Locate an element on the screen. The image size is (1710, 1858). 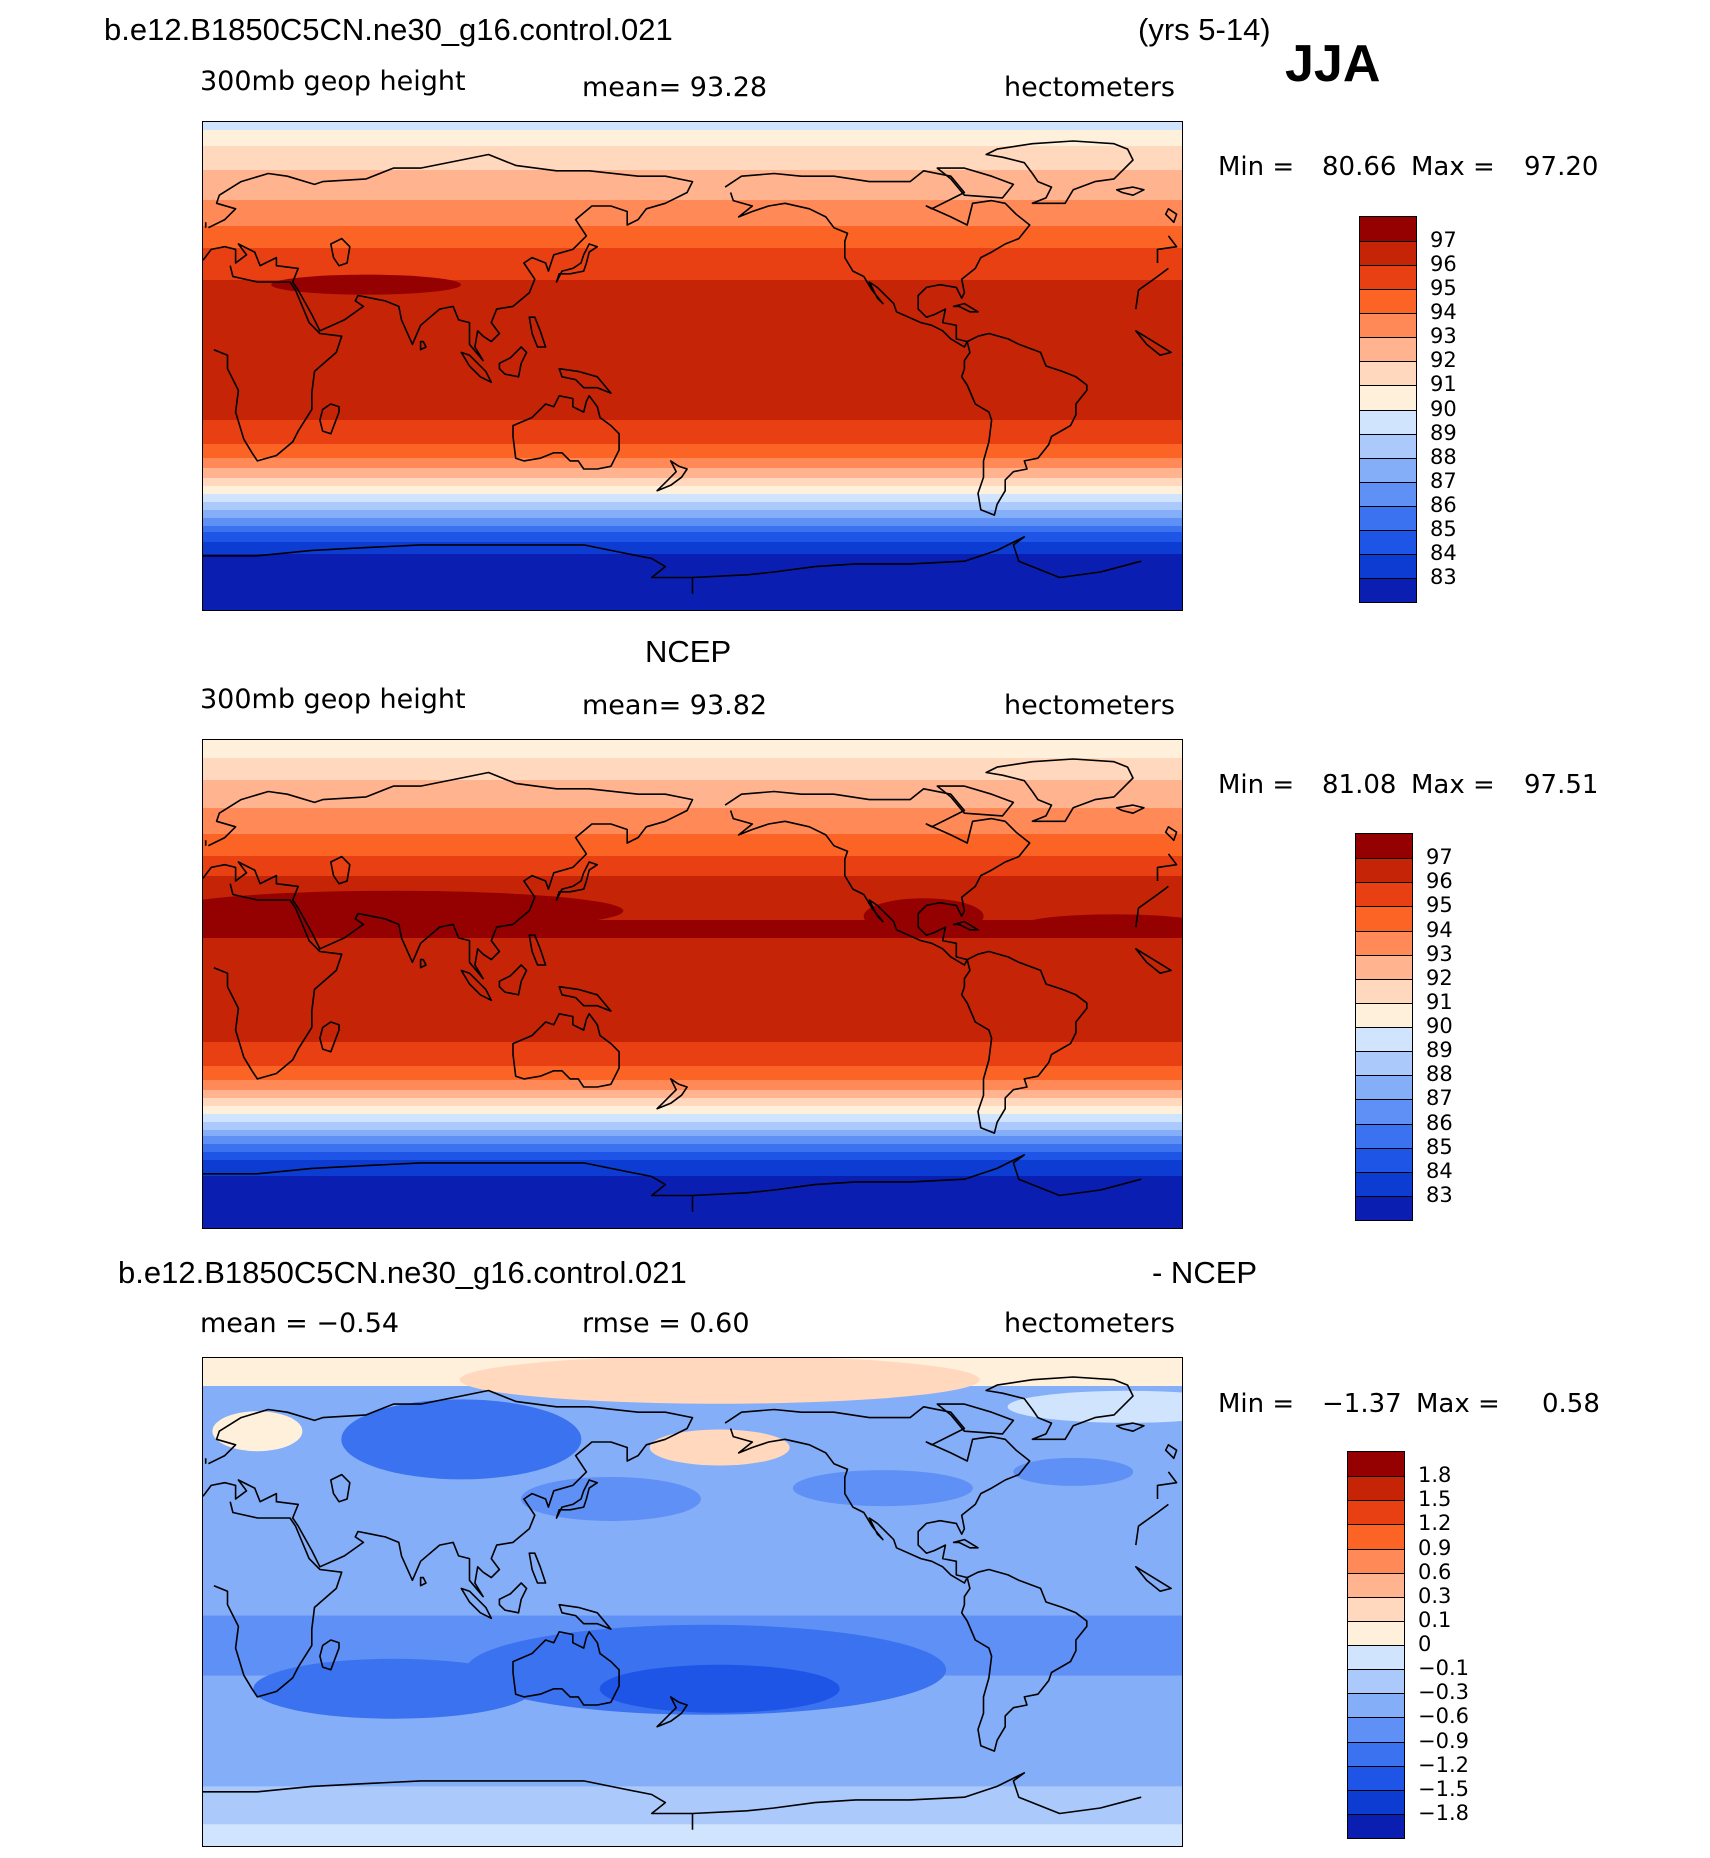
coastline-northAmerica is located at coordinates (877, 1495).